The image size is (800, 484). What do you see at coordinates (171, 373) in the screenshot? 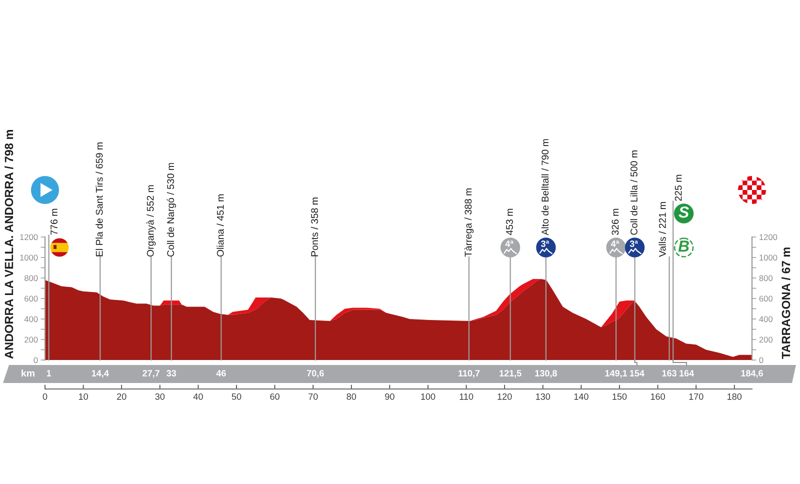
I see `text: 33` at bounding box center [171, 373].